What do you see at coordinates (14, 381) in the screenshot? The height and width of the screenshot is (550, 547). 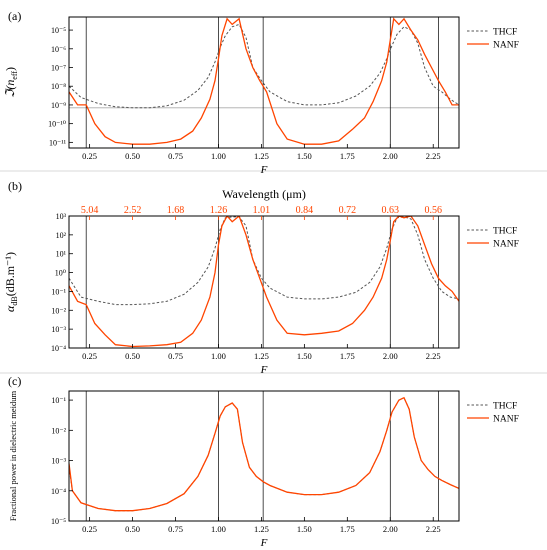 I see `panel-label: (c)` at bounding box center [14, 381].